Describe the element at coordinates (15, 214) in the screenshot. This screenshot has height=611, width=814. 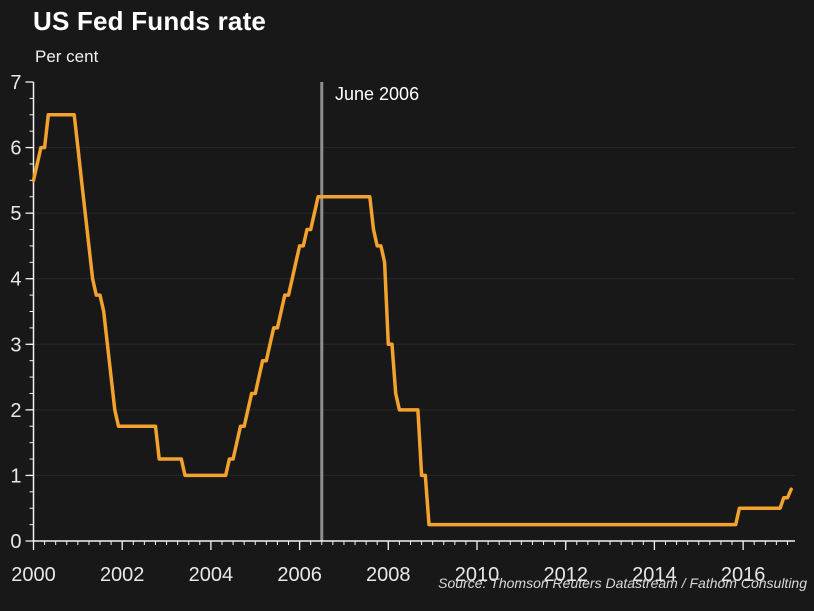
I see `y-tick-label-5: 5` at that location.